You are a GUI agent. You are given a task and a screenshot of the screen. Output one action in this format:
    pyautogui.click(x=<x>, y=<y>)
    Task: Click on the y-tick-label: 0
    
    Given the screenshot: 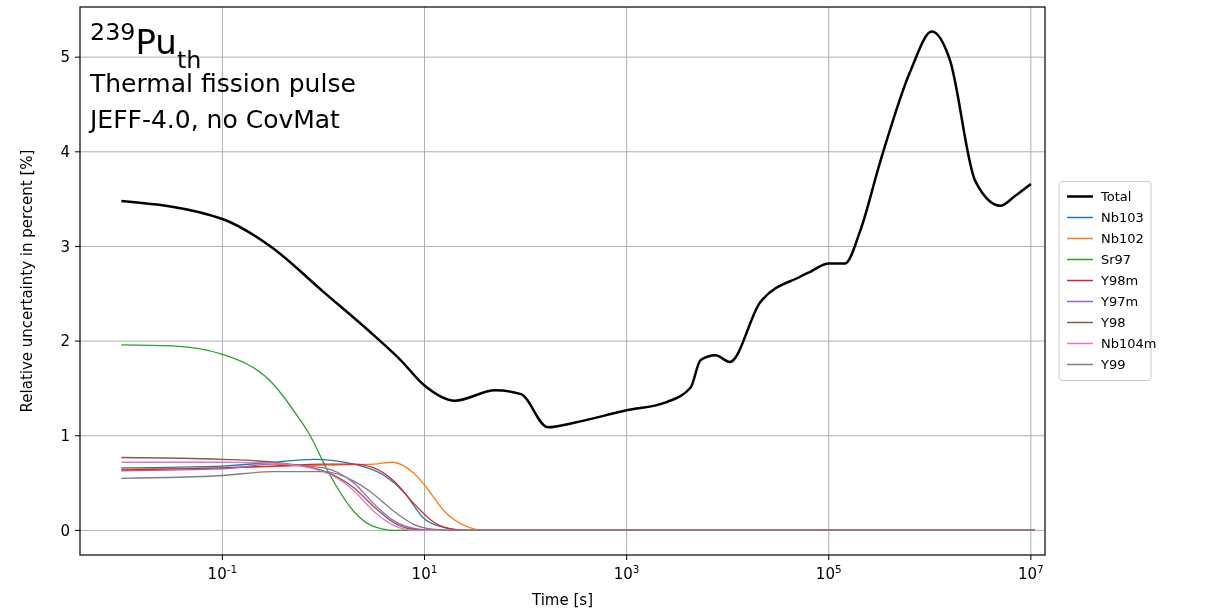 What is the action you would take?
    pyautogui.click(x=65, y=530)
    